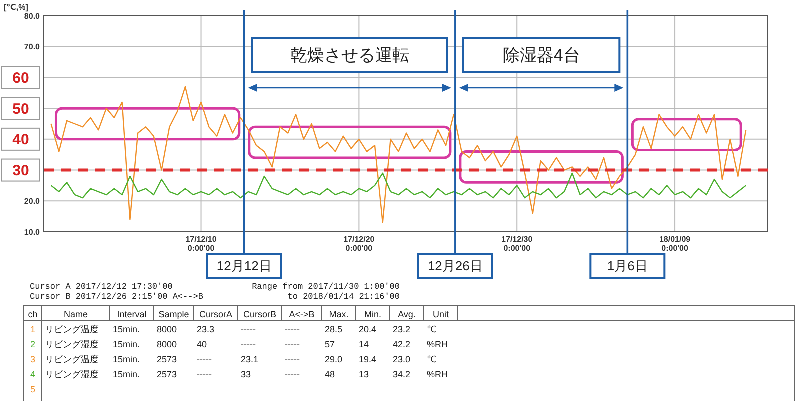  What do you see at coordinates (234, 359) in the screenshot?
I see `text: 3 リビング温度 15min. 2573 ----- 23.1 ----- 29.0 19.4 23.0 ℃` at bounding box center [234, 359].